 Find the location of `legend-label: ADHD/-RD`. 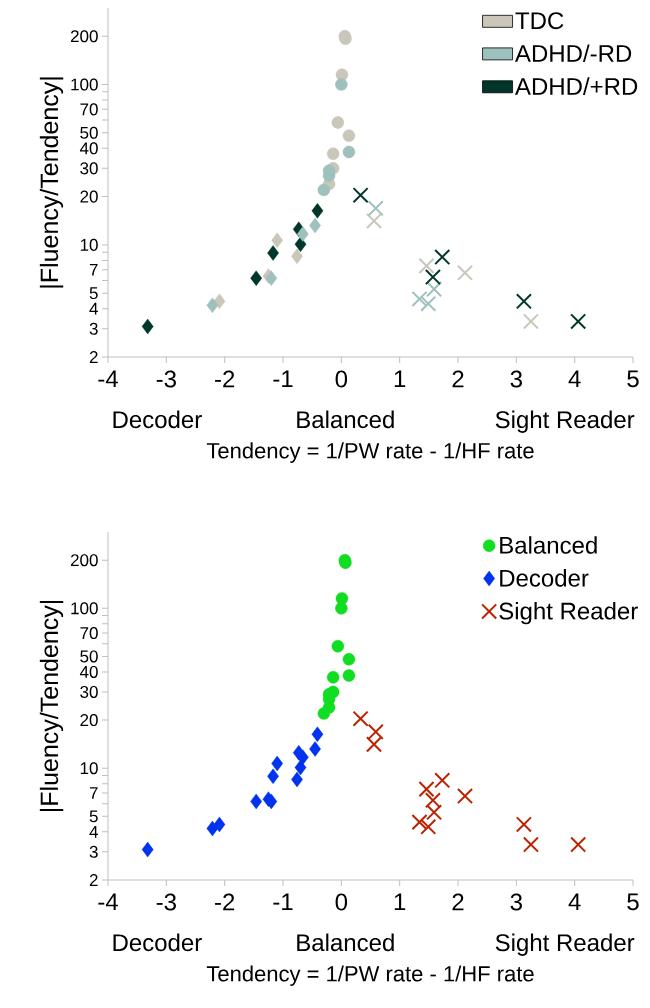

legend-label: ADHD/-RD is located at coordinates (573, 53).